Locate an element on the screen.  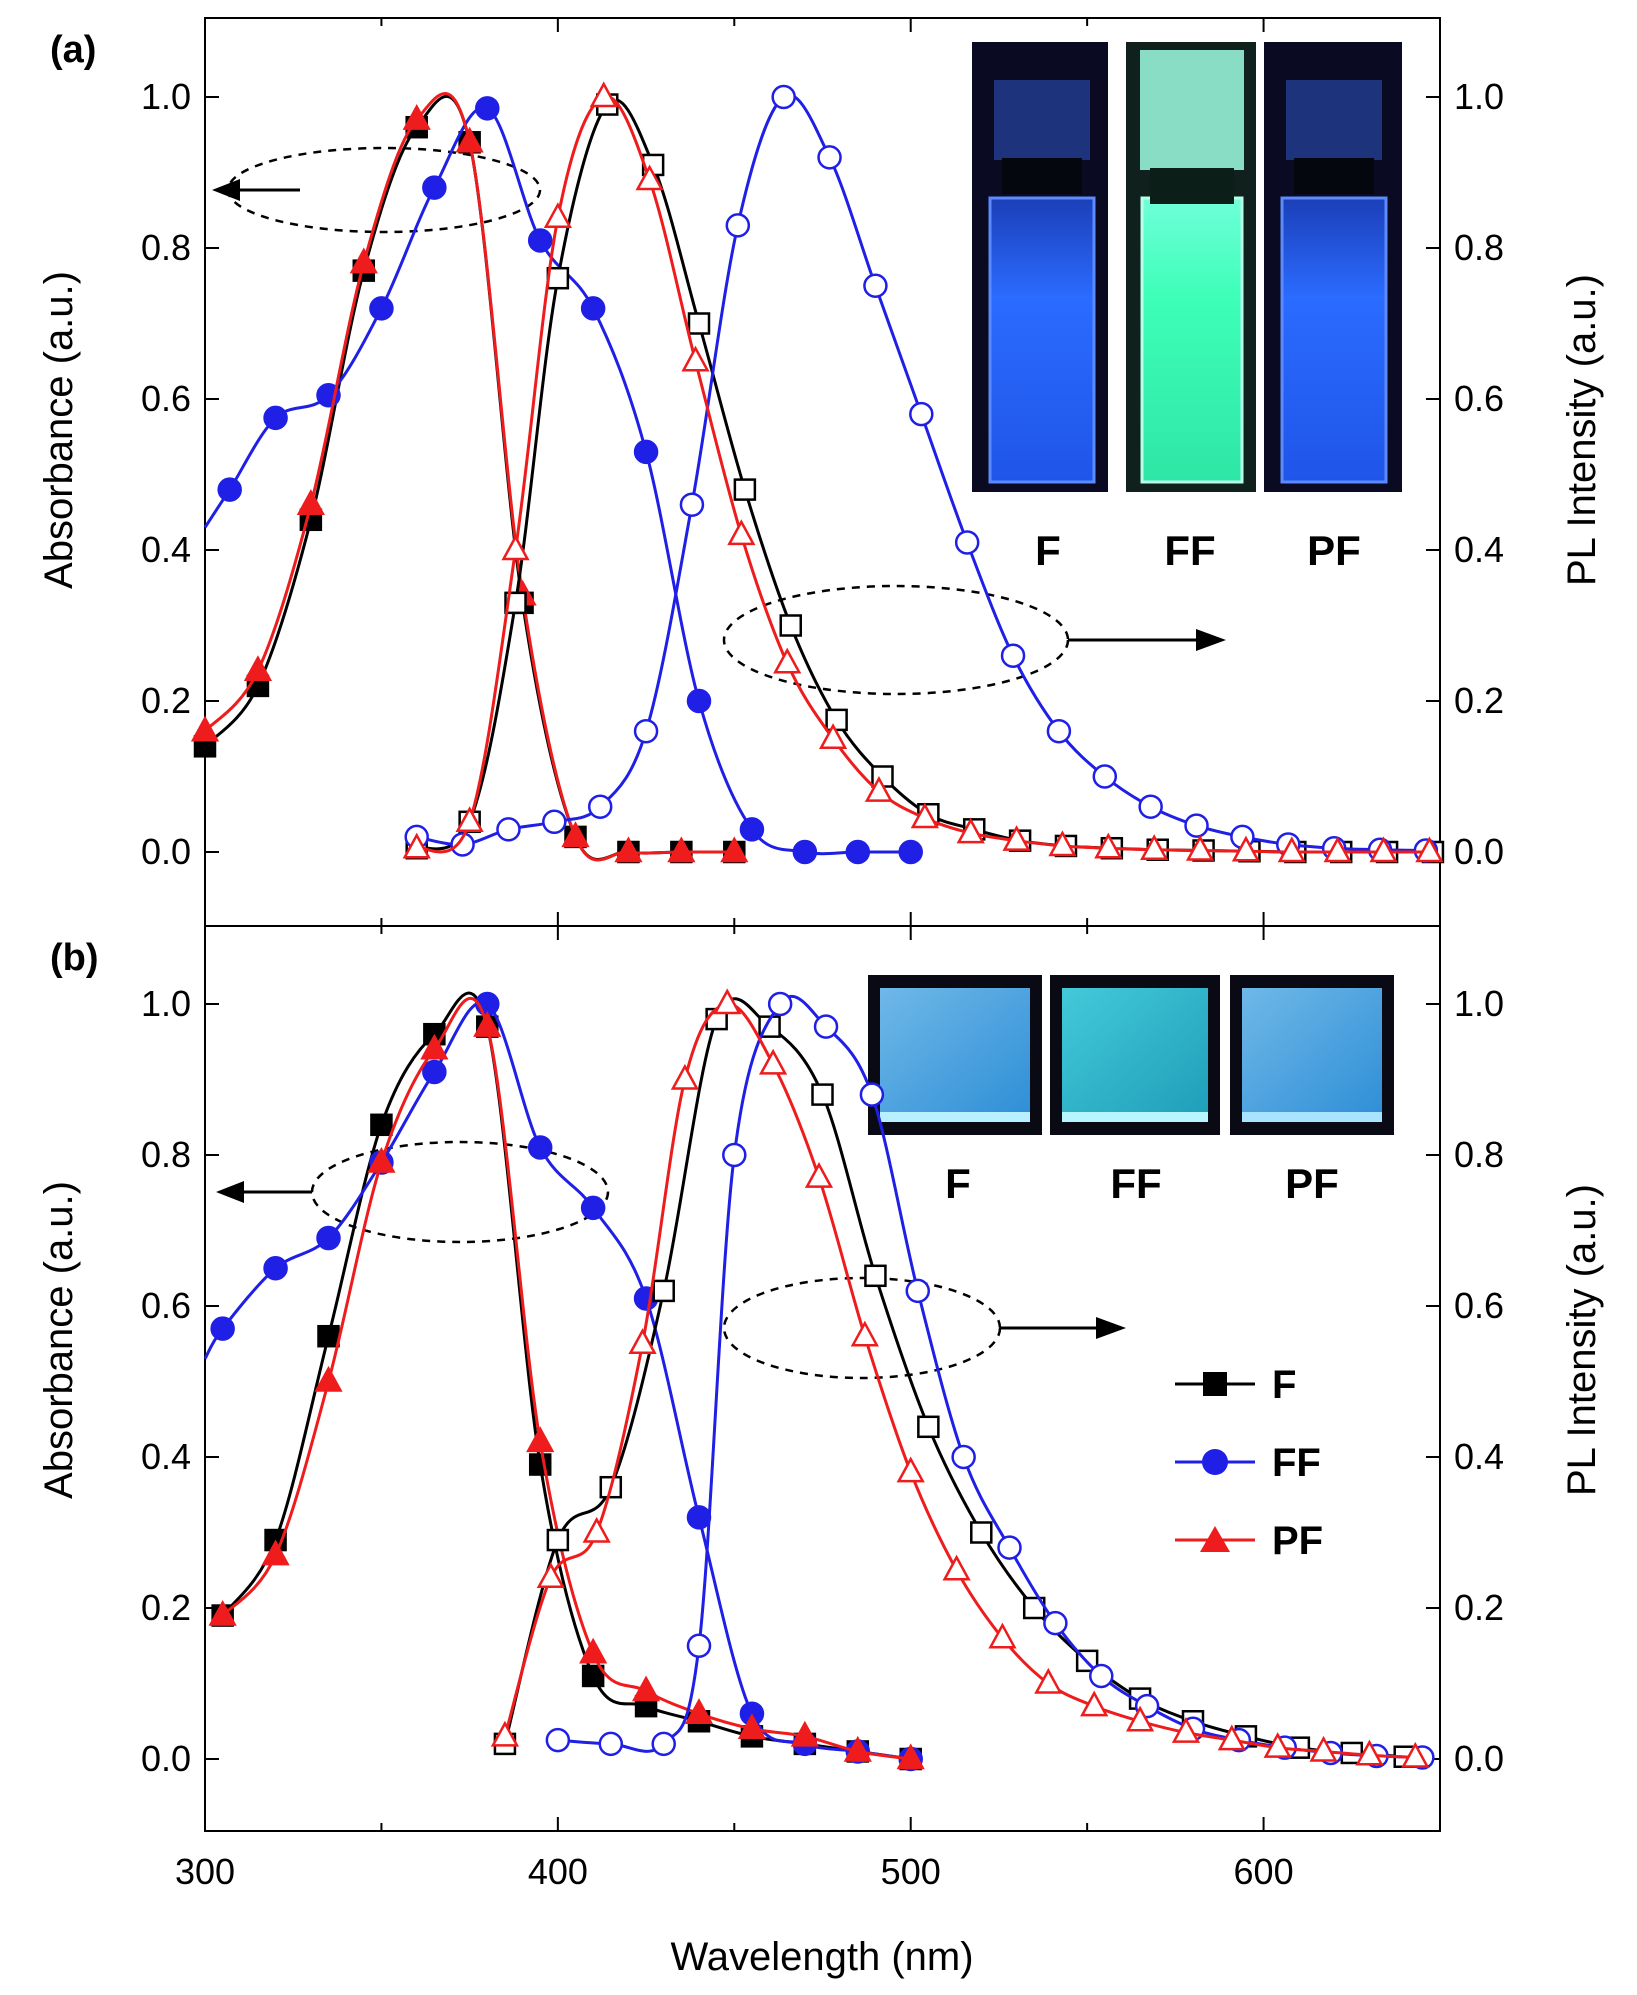
series-f-absorbance is located at coordinates (469, 479).